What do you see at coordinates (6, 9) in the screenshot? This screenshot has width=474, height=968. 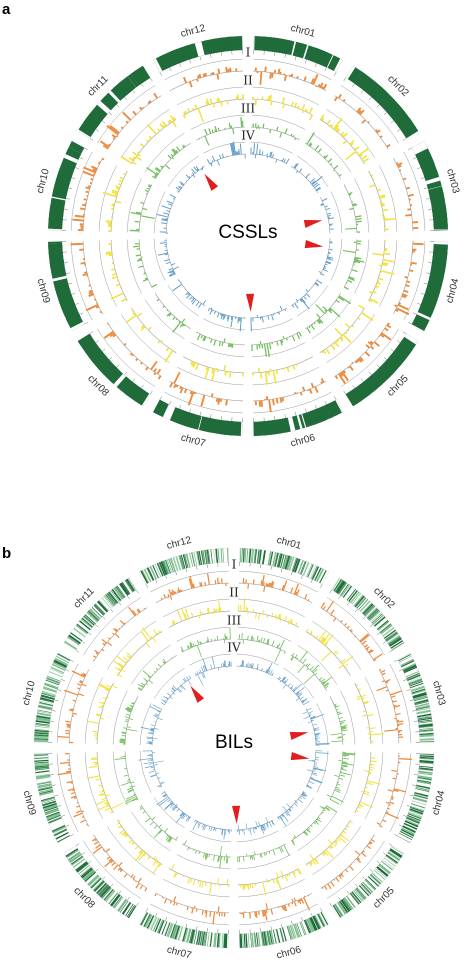 I see `panel-a-letter: a` at bounding box center [6, 9].